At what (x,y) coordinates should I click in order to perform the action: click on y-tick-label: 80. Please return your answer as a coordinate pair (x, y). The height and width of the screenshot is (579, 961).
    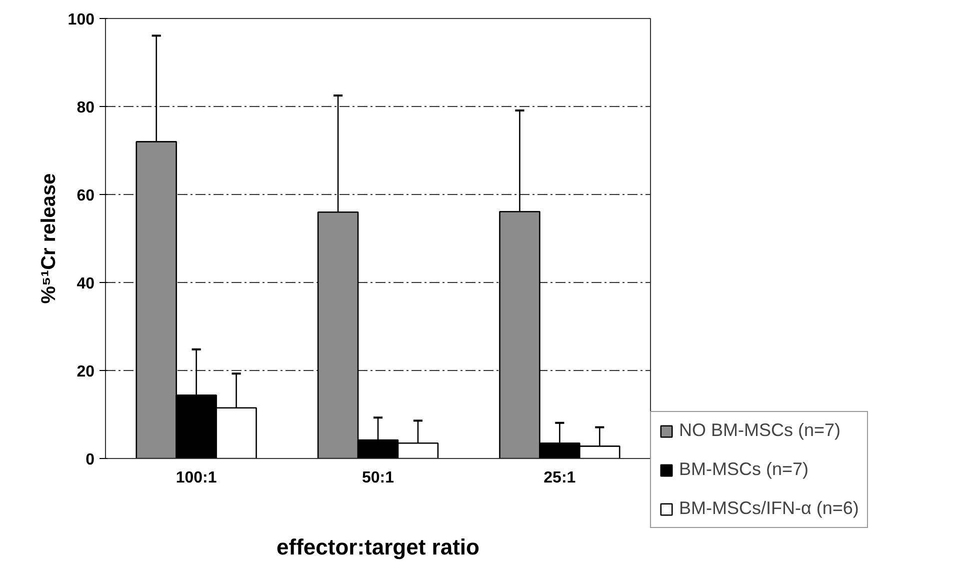
    Looking at the image, I should click on (85, 108).